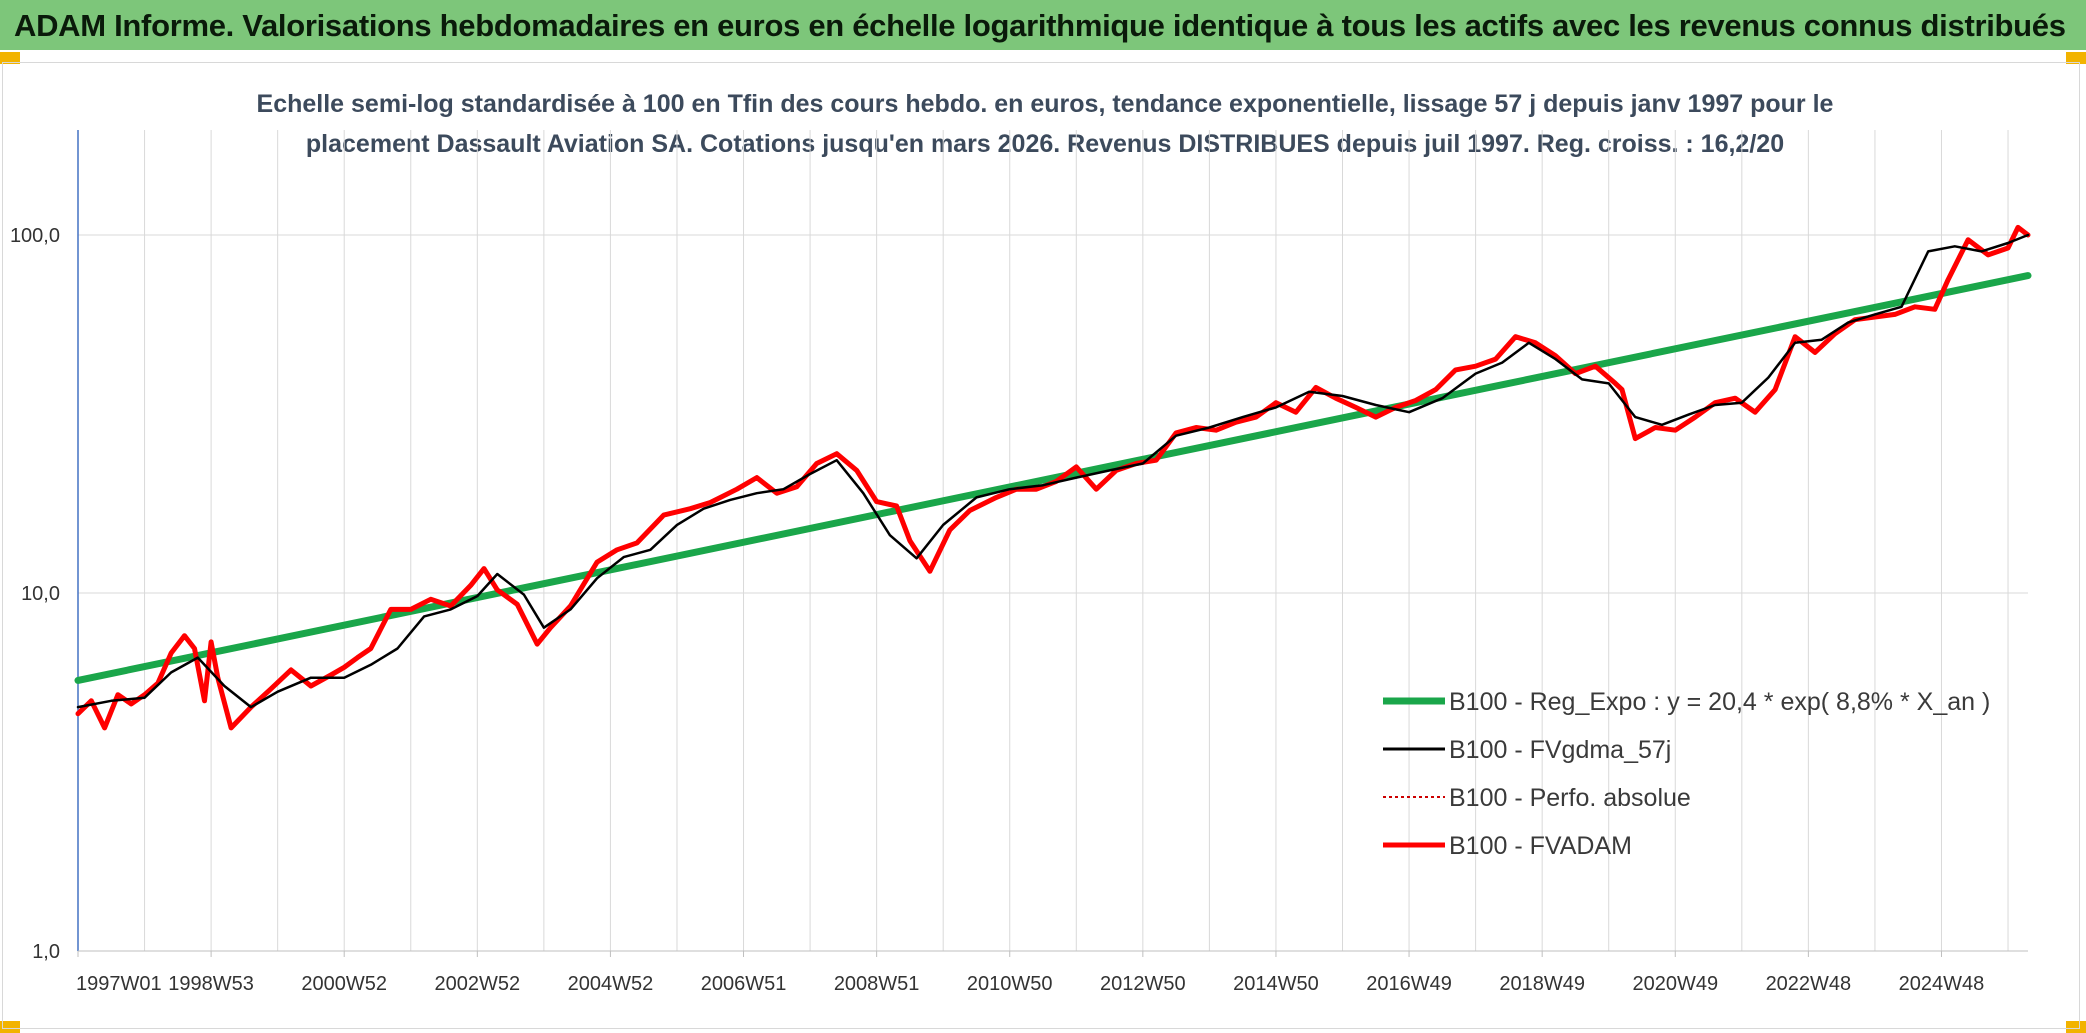 The image size is (2086, 1033). Describe the element at coordinates (1809, 984) in the screenshot. I see `x-tick-label: 2022W48` at that location.